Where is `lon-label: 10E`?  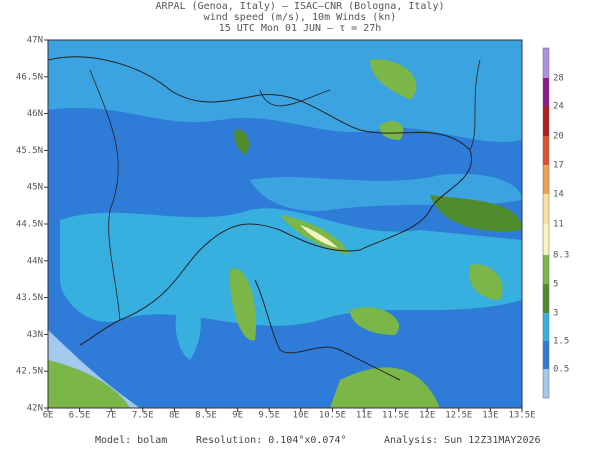
lon-label: 10E is located at coordinates (301, 416).